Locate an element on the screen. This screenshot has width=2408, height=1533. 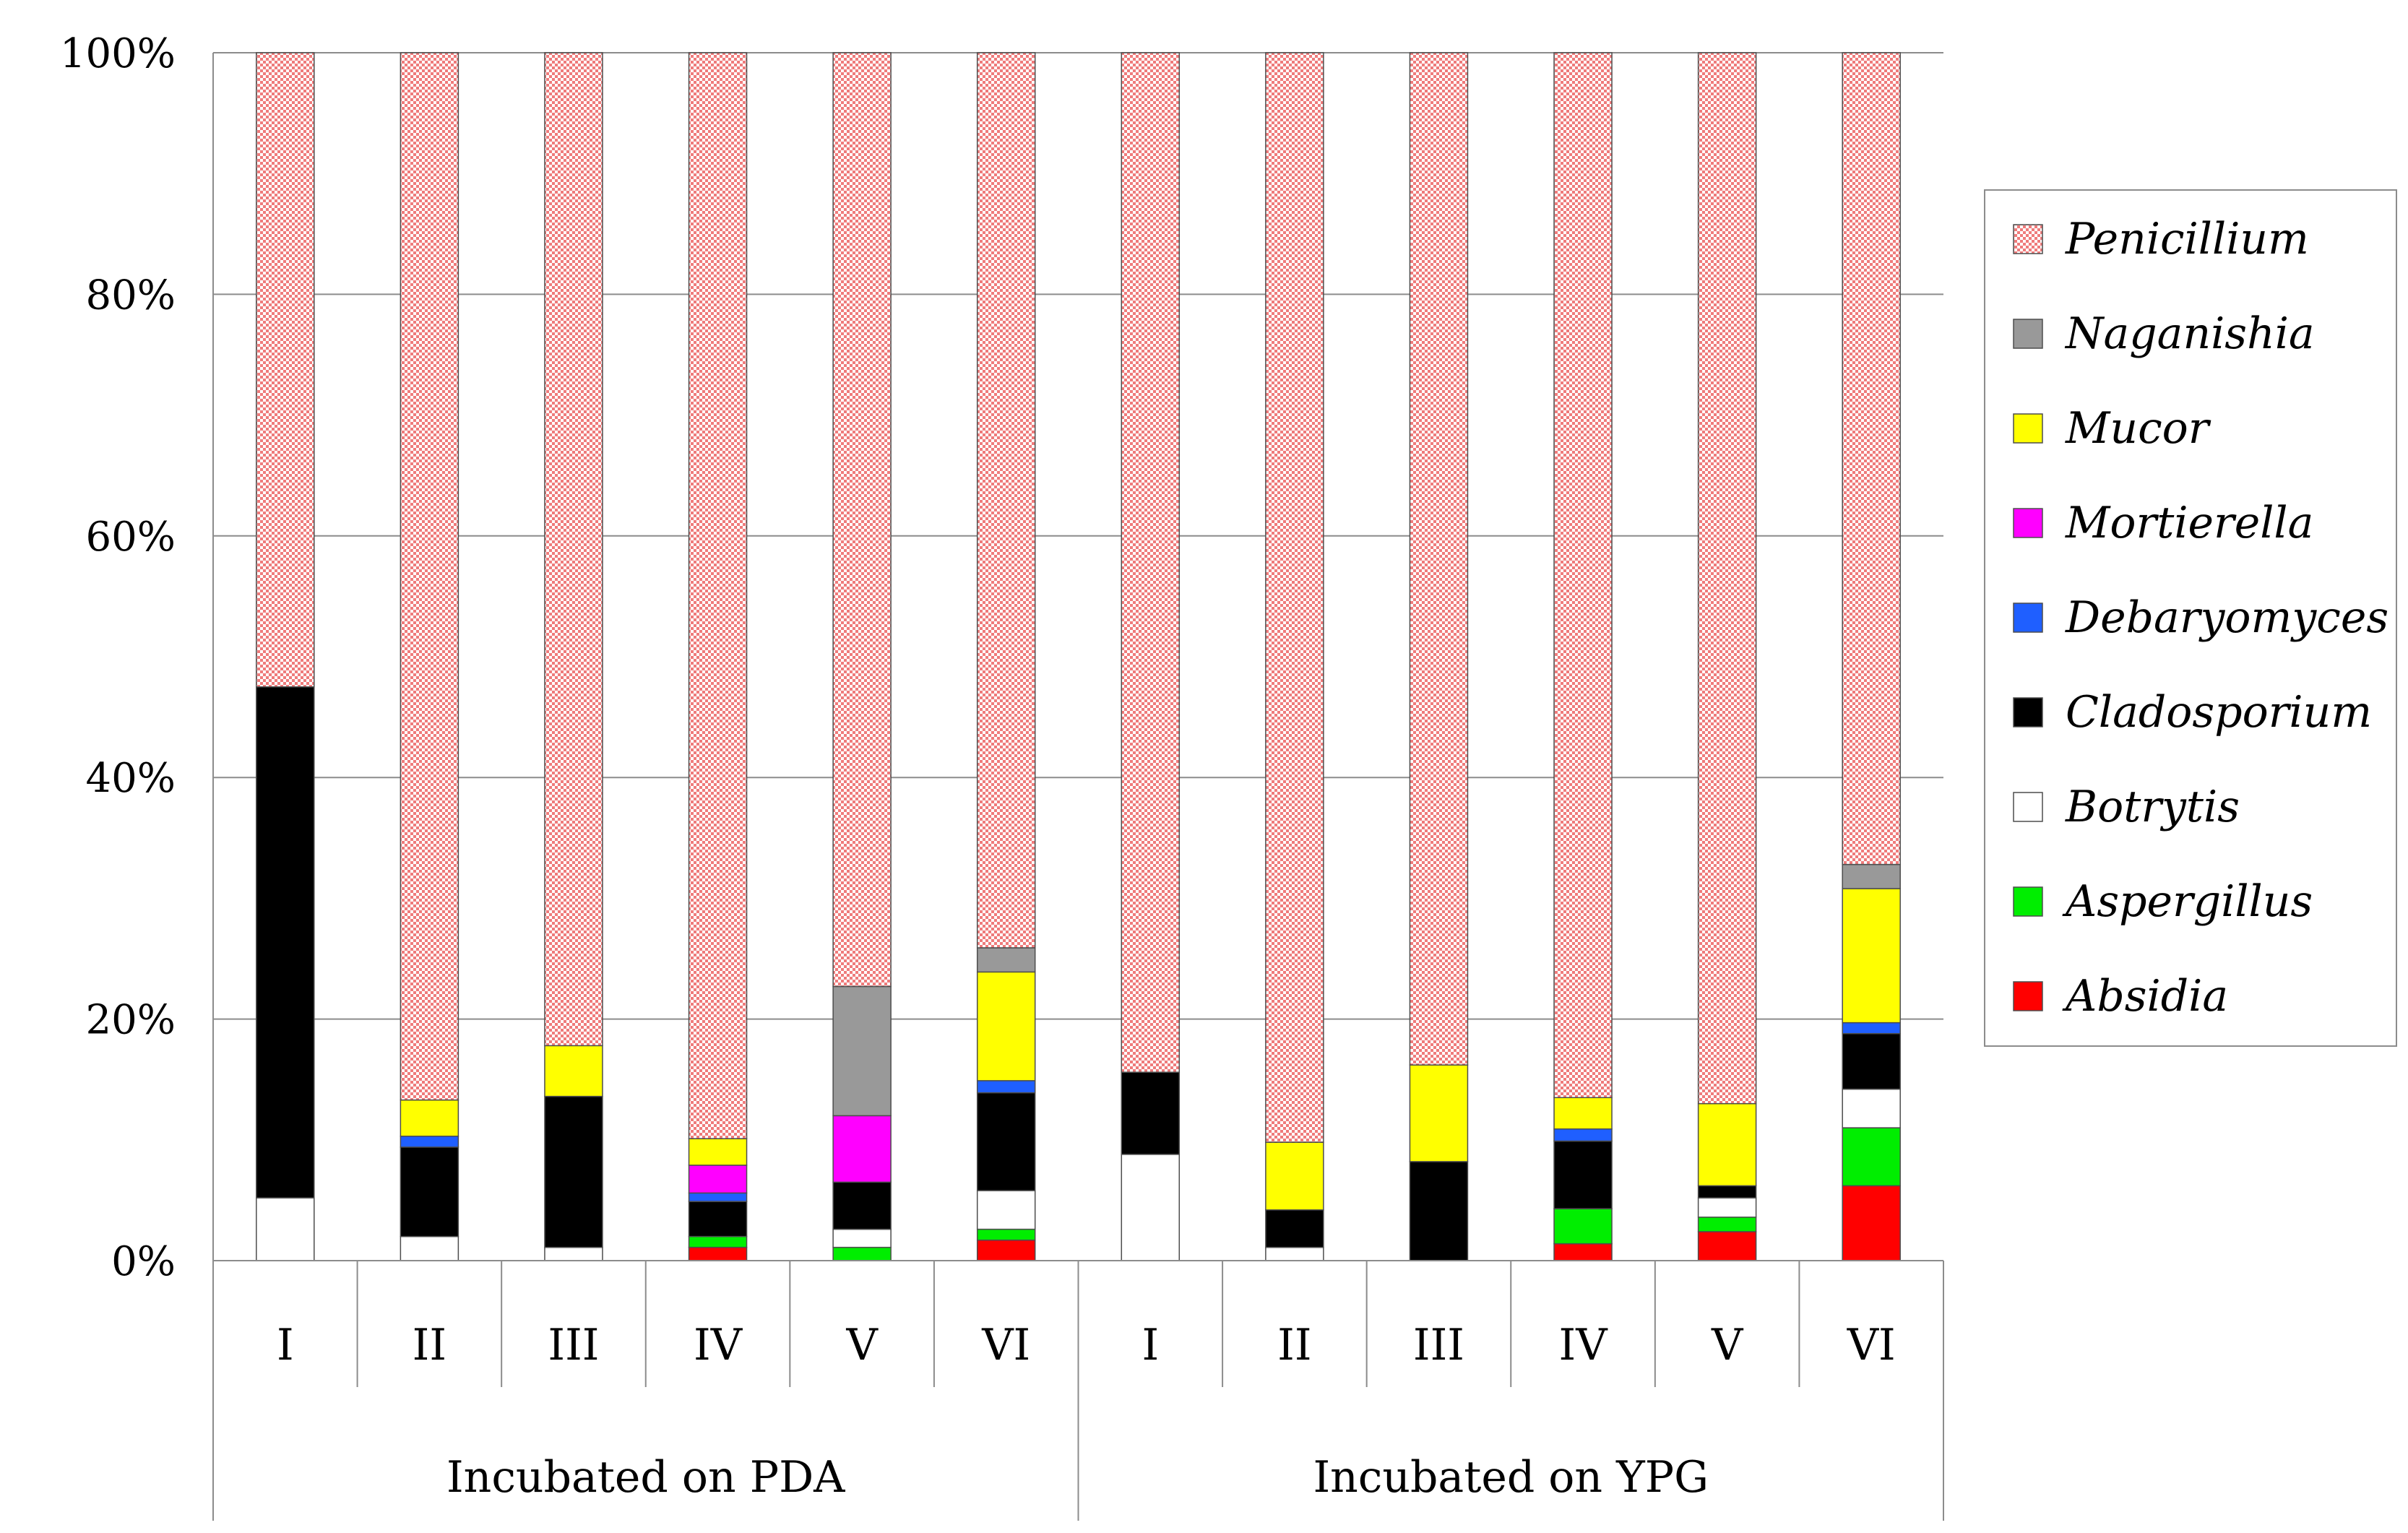
bar-absidia-pda-IV is located at coordinates (718, 1253).